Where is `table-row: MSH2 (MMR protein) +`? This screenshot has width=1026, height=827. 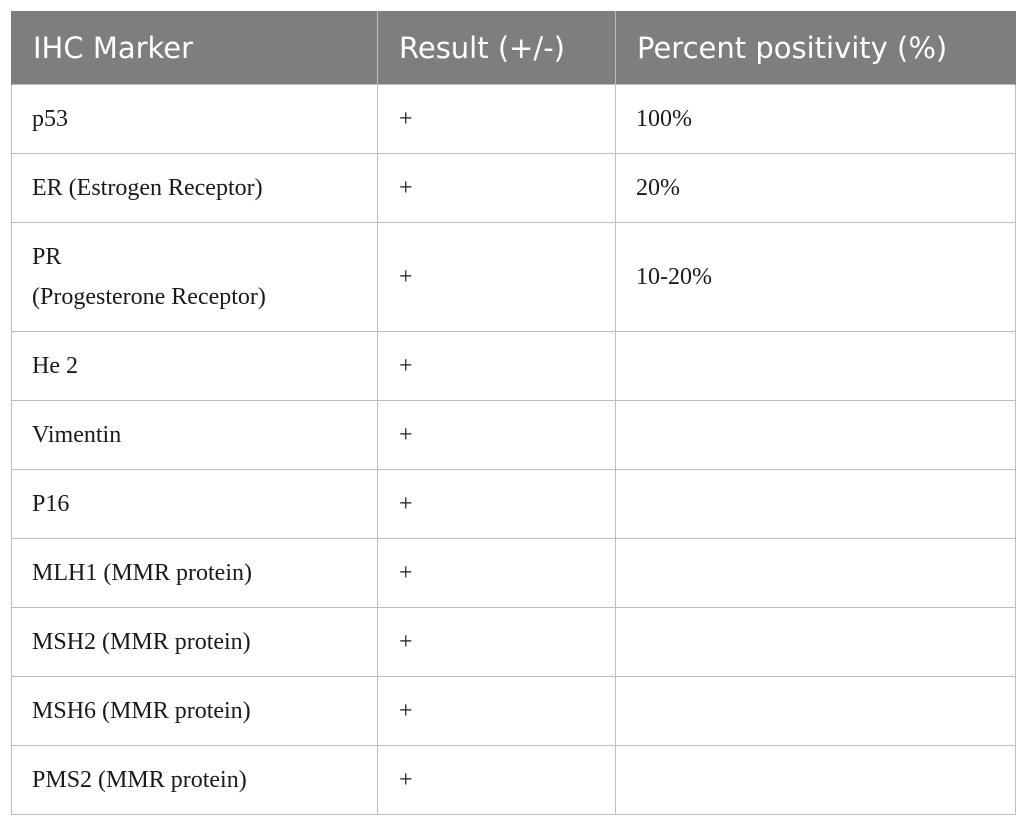 table-row: MSH2 (MMR protein) + is located at coordinates (513, 642).